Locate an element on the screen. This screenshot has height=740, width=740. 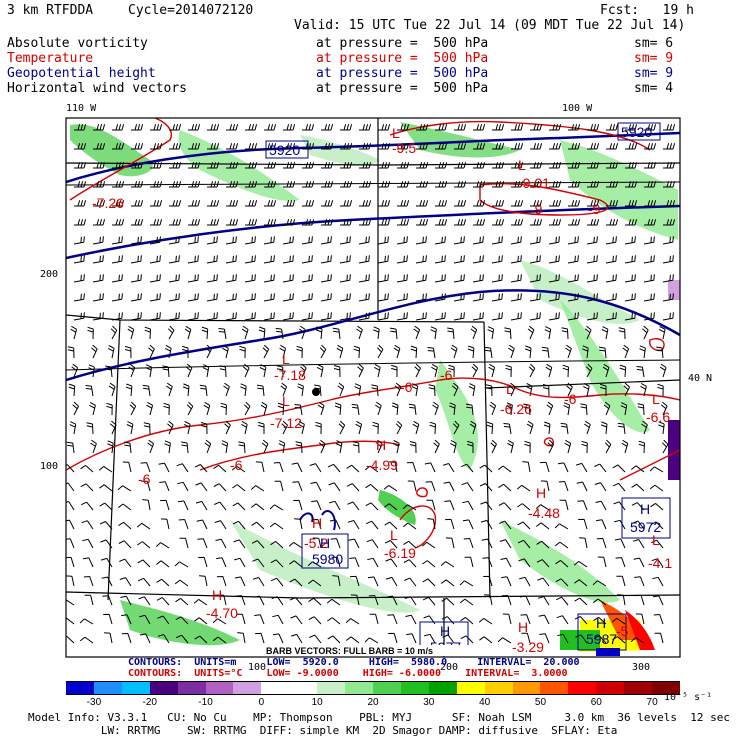
temp-label: -4.48 is located at coordinates (544, 513).